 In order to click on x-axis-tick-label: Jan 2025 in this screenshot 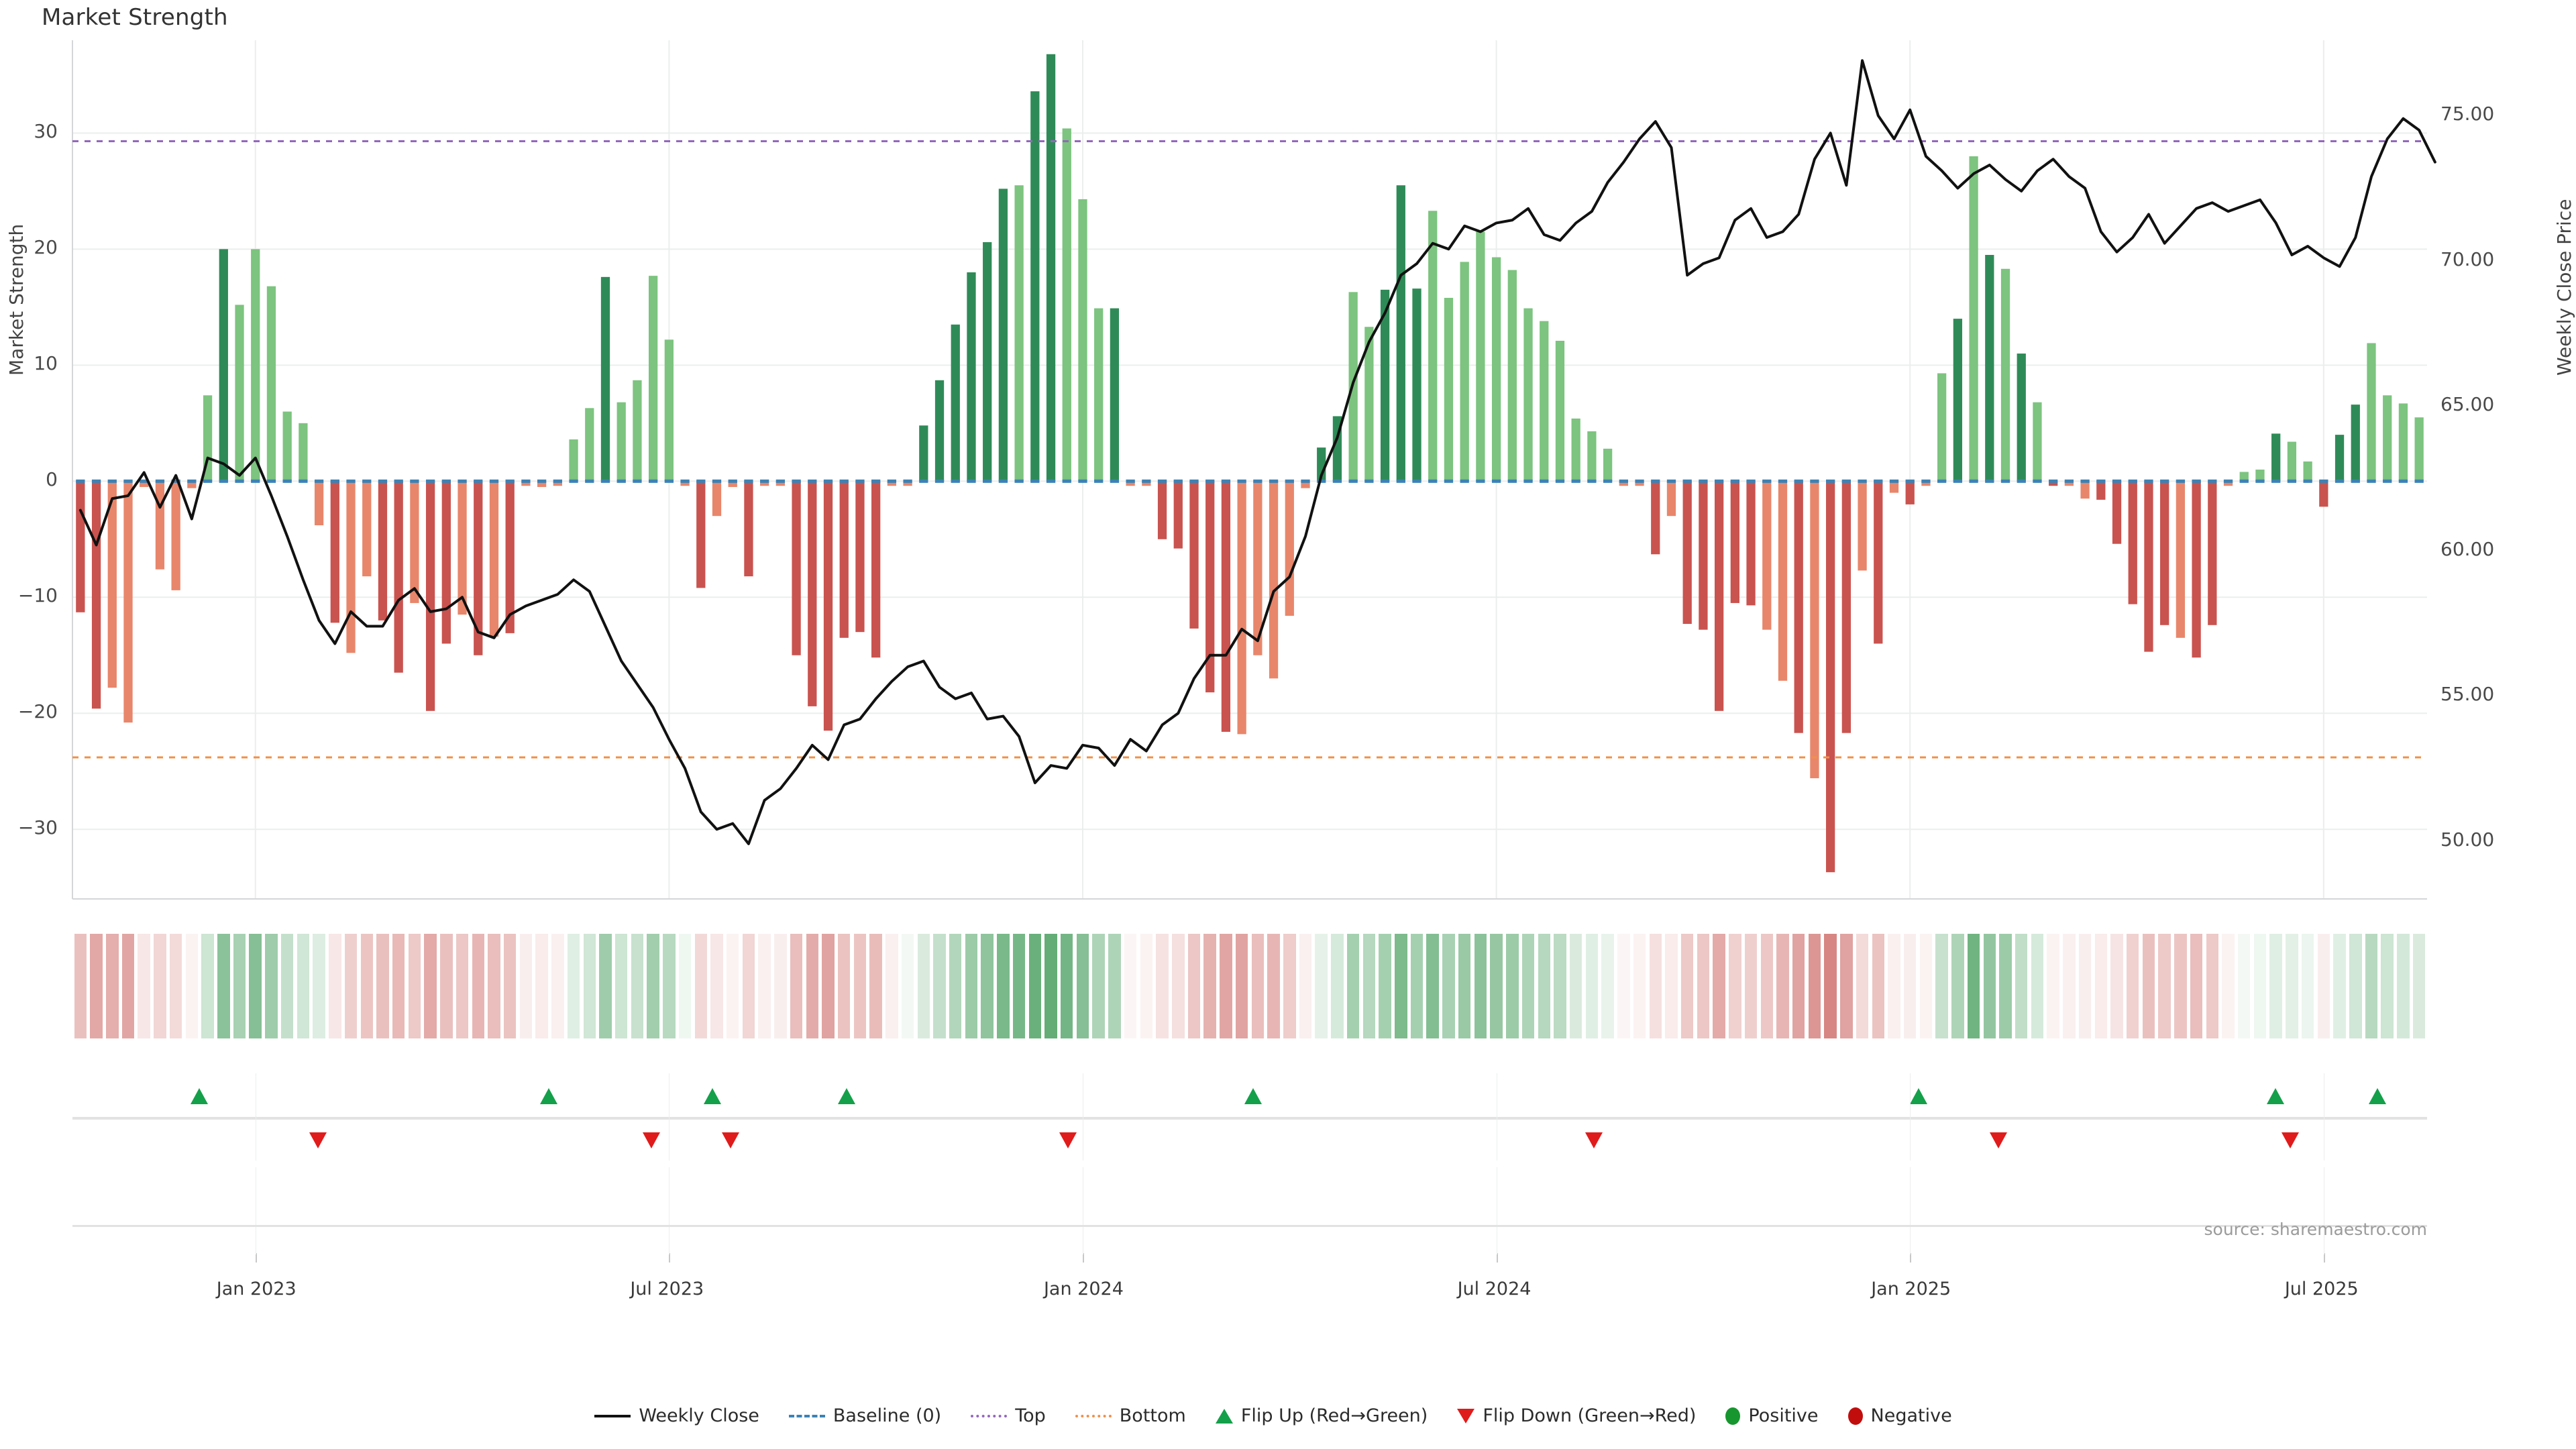, I will do `click(1911, 1289)`.